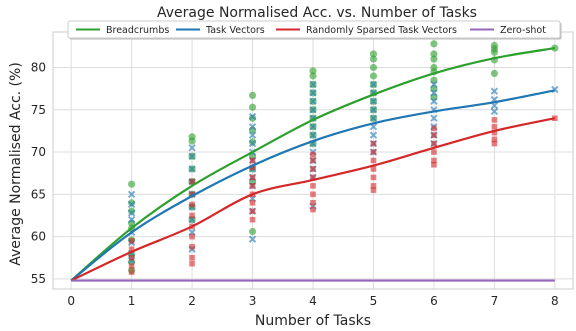  Describe the element at coordinates (313, 321) in the screenshot. I see `x-axis-label: Number of Tasks` at that location.